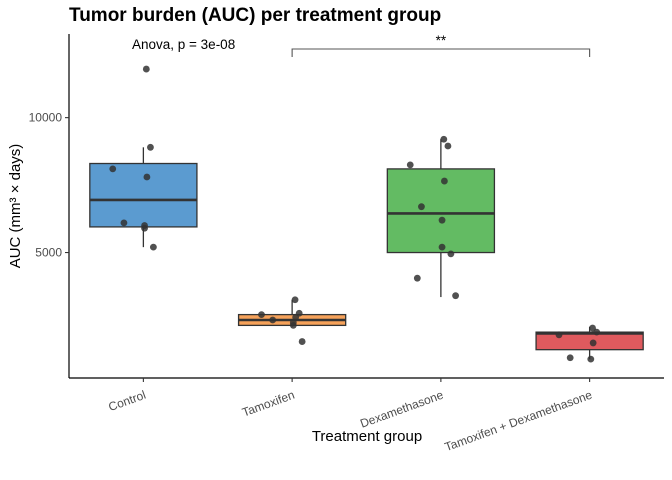 The image size is (672, 480). What do you see at coordinates (401, 409) in the screenshot?
I see `x-tick-label: Dexamethasone` at bounding box center [401, 409].